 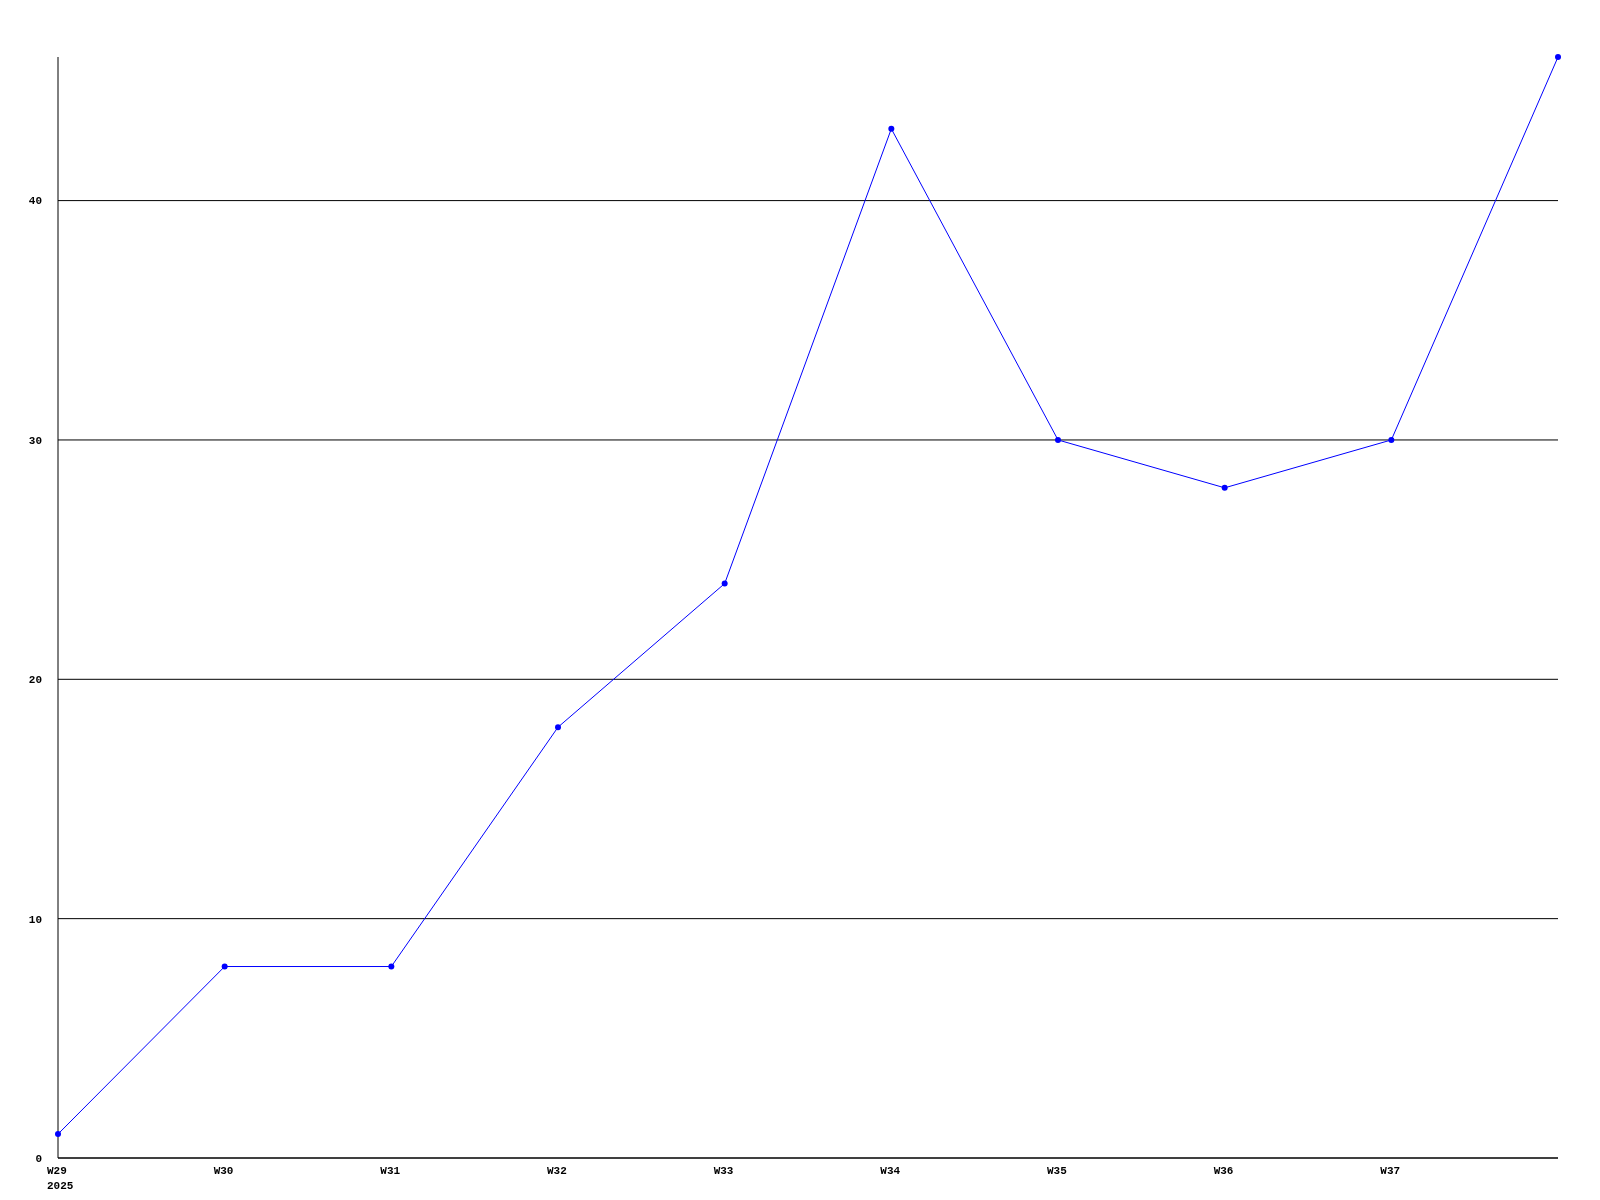 I want to click on y-tick-label: 0, so click(x=38, y=1158).